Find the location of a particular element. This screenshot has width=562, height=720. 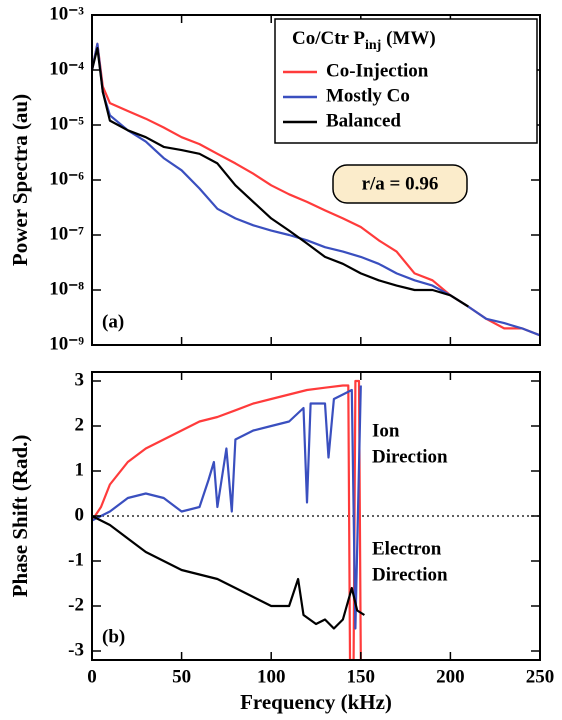

x-tick-label: 250 is located at coordinates (540, 676).